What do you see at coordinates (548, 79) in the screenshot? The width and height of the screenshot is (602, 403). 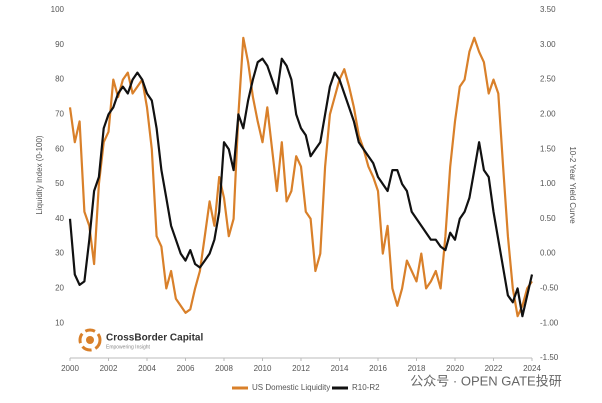 I see `y2-tick-label: 2.50` at bounding box center [548, 79].